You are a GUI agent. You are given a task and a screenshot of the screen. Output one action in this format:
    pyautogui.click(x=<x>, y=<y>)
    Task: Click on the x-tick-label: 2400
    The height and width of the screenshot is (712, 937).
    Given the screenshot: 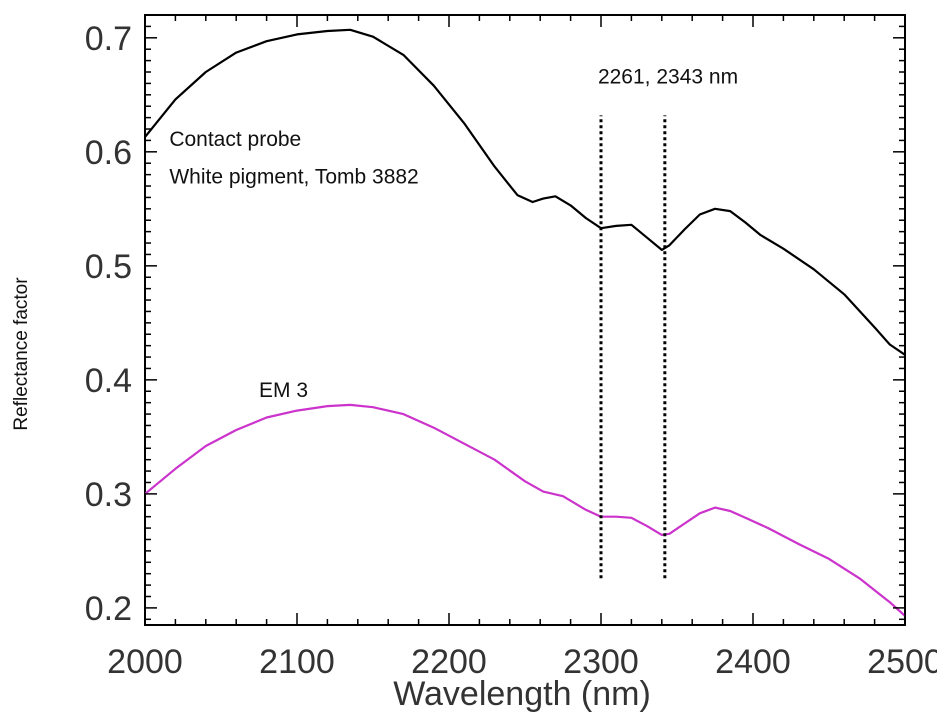 What is the action you would take?
    pyautogui.click(x=753, y=662)
    